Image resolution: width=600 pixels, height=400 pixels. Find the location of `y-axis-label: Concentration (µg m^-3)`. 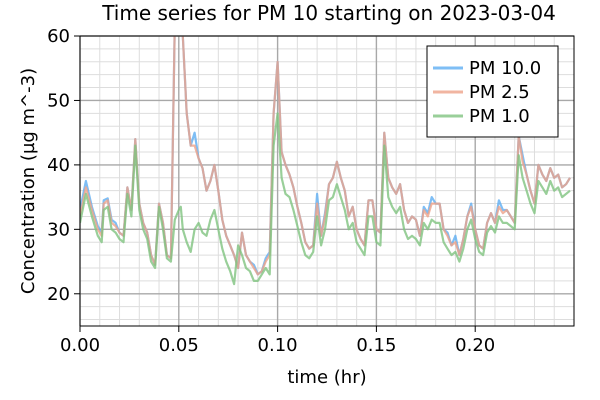

y-axis-label: Concentration (µg m^-3) is located at coordinates (28, 181).